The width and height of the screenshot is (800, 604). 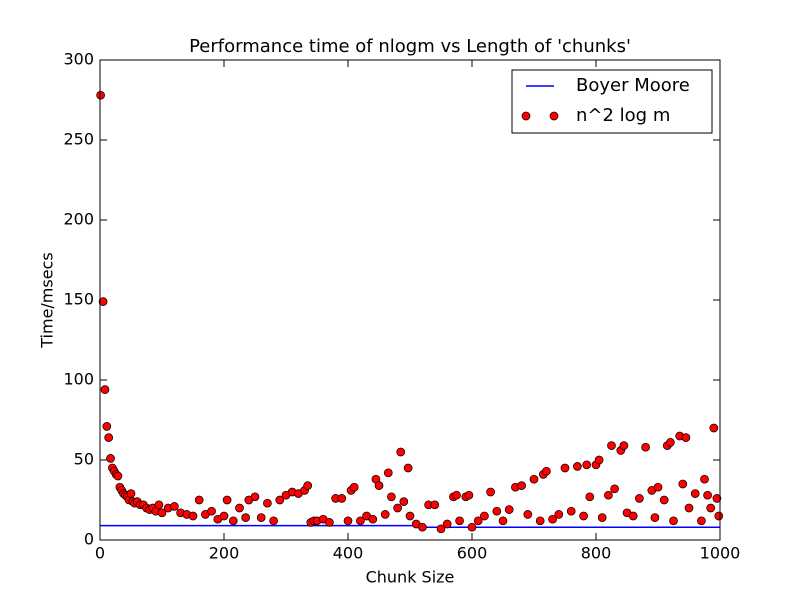 I want to click on x-tick-label: 0, so click(x=100, y=553).